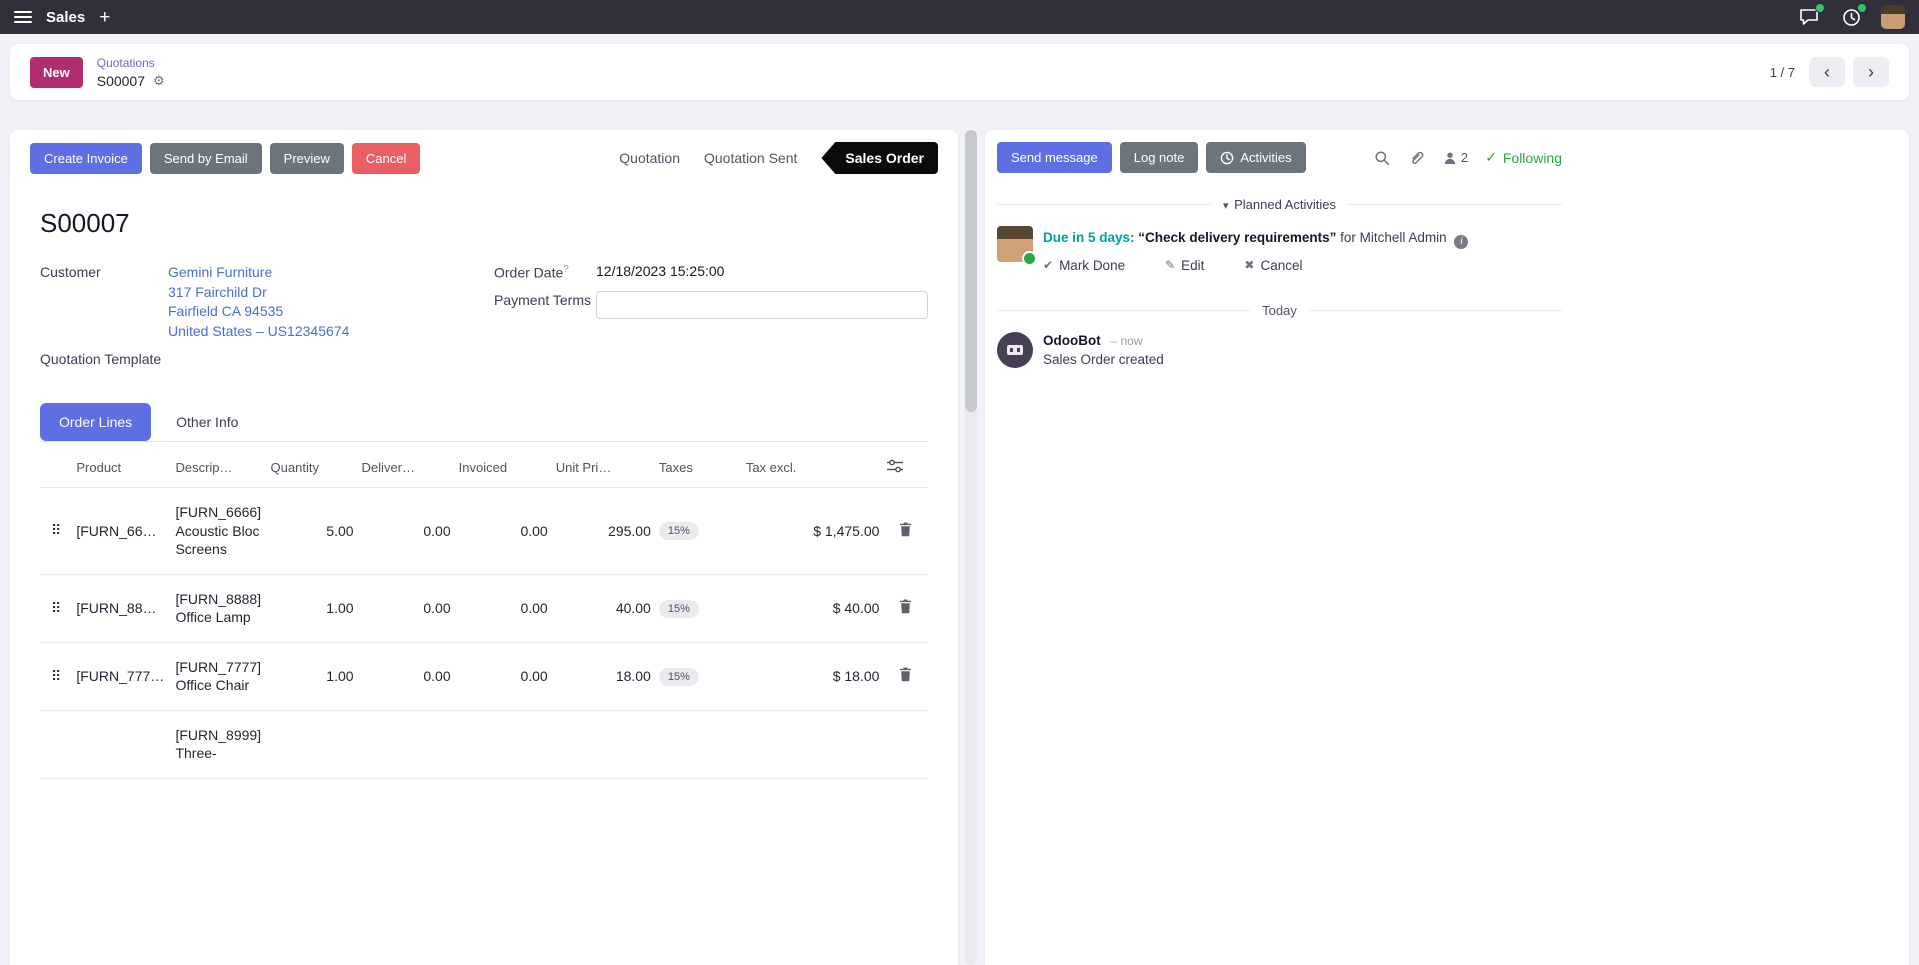 This screenshot has height=965, width=1919. I want to click on customer-address-line3: United States – US12345674, so click(259, 330).